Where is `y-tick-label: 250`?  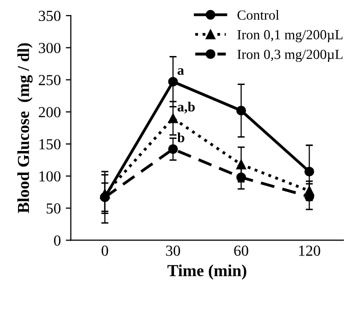
y-tick-label: 250 is located at coordinates (49, 80).